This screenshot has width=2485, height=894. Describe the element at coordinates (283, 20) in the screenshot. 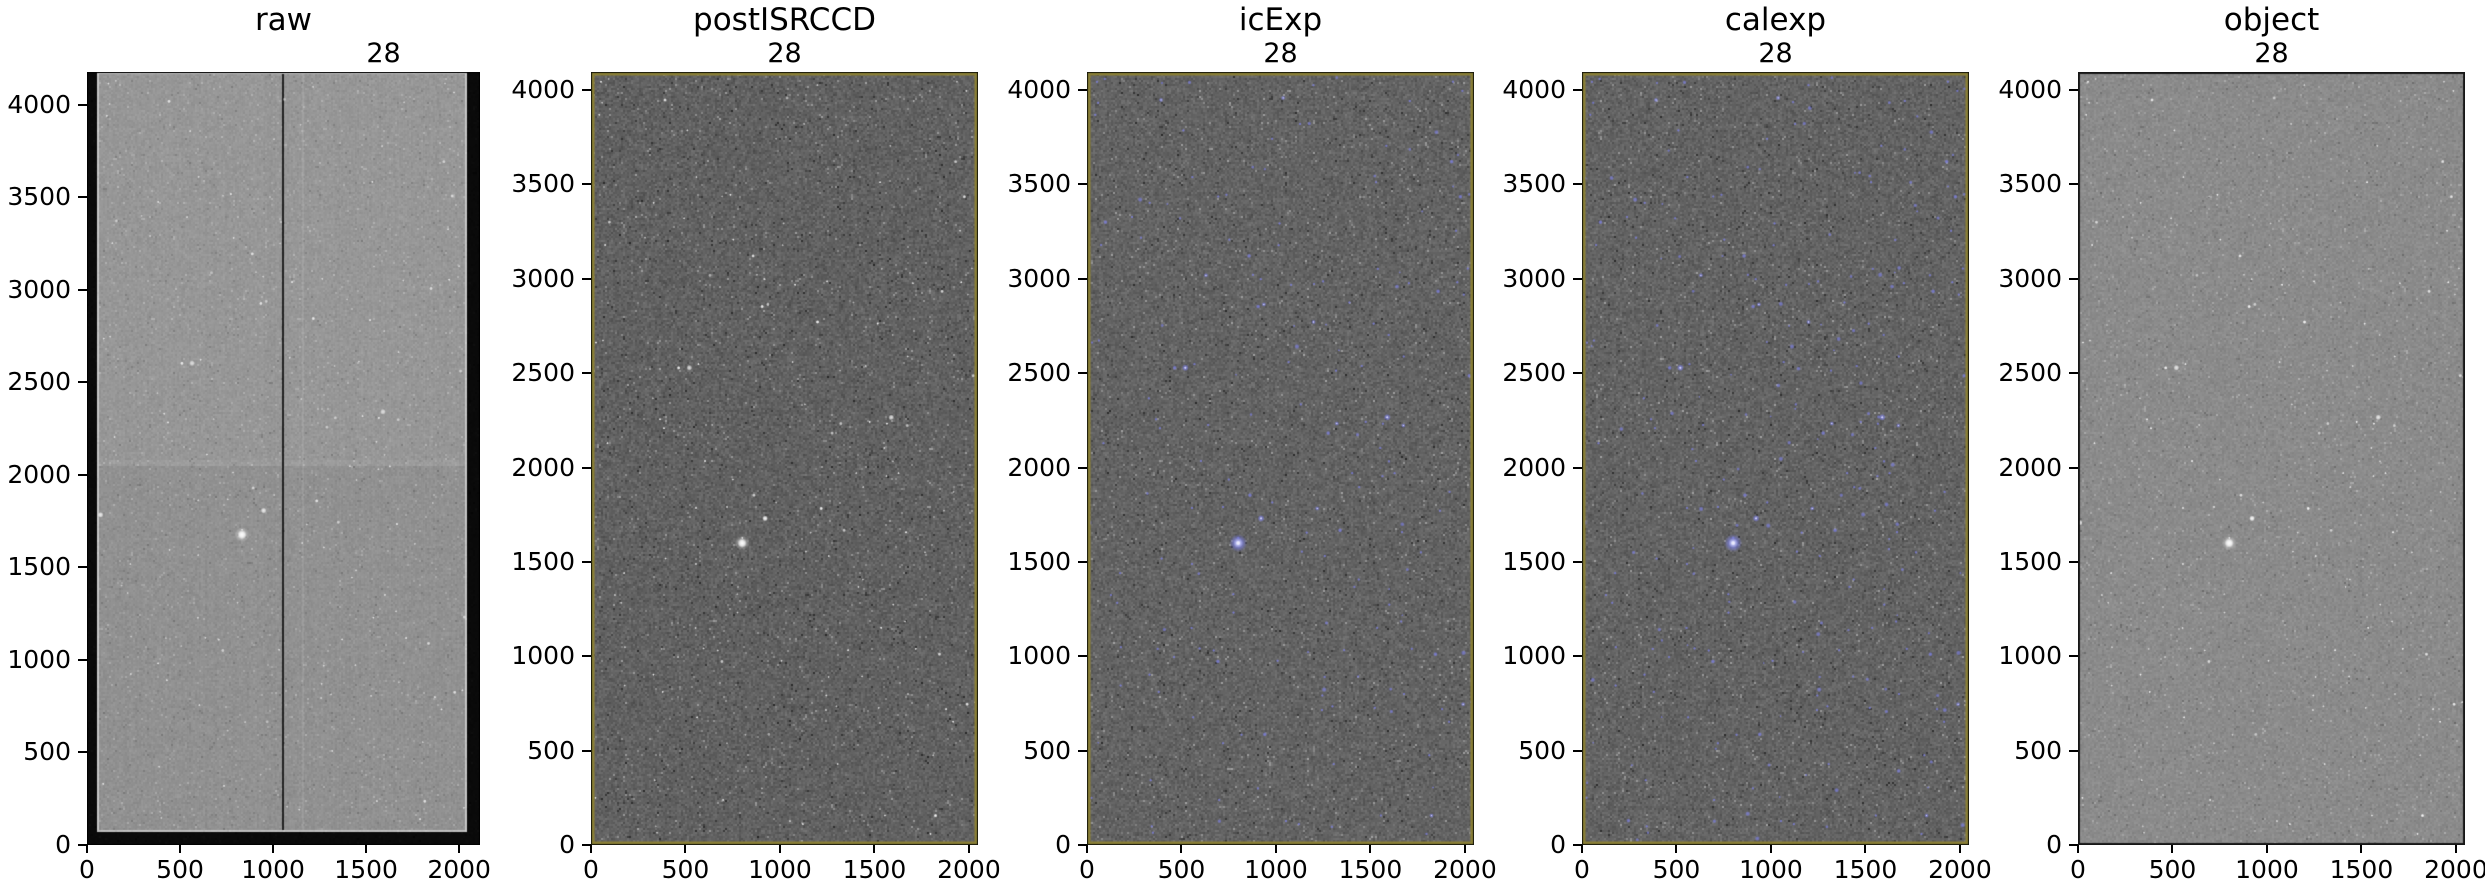

I see `panel-title: raw` at that location.